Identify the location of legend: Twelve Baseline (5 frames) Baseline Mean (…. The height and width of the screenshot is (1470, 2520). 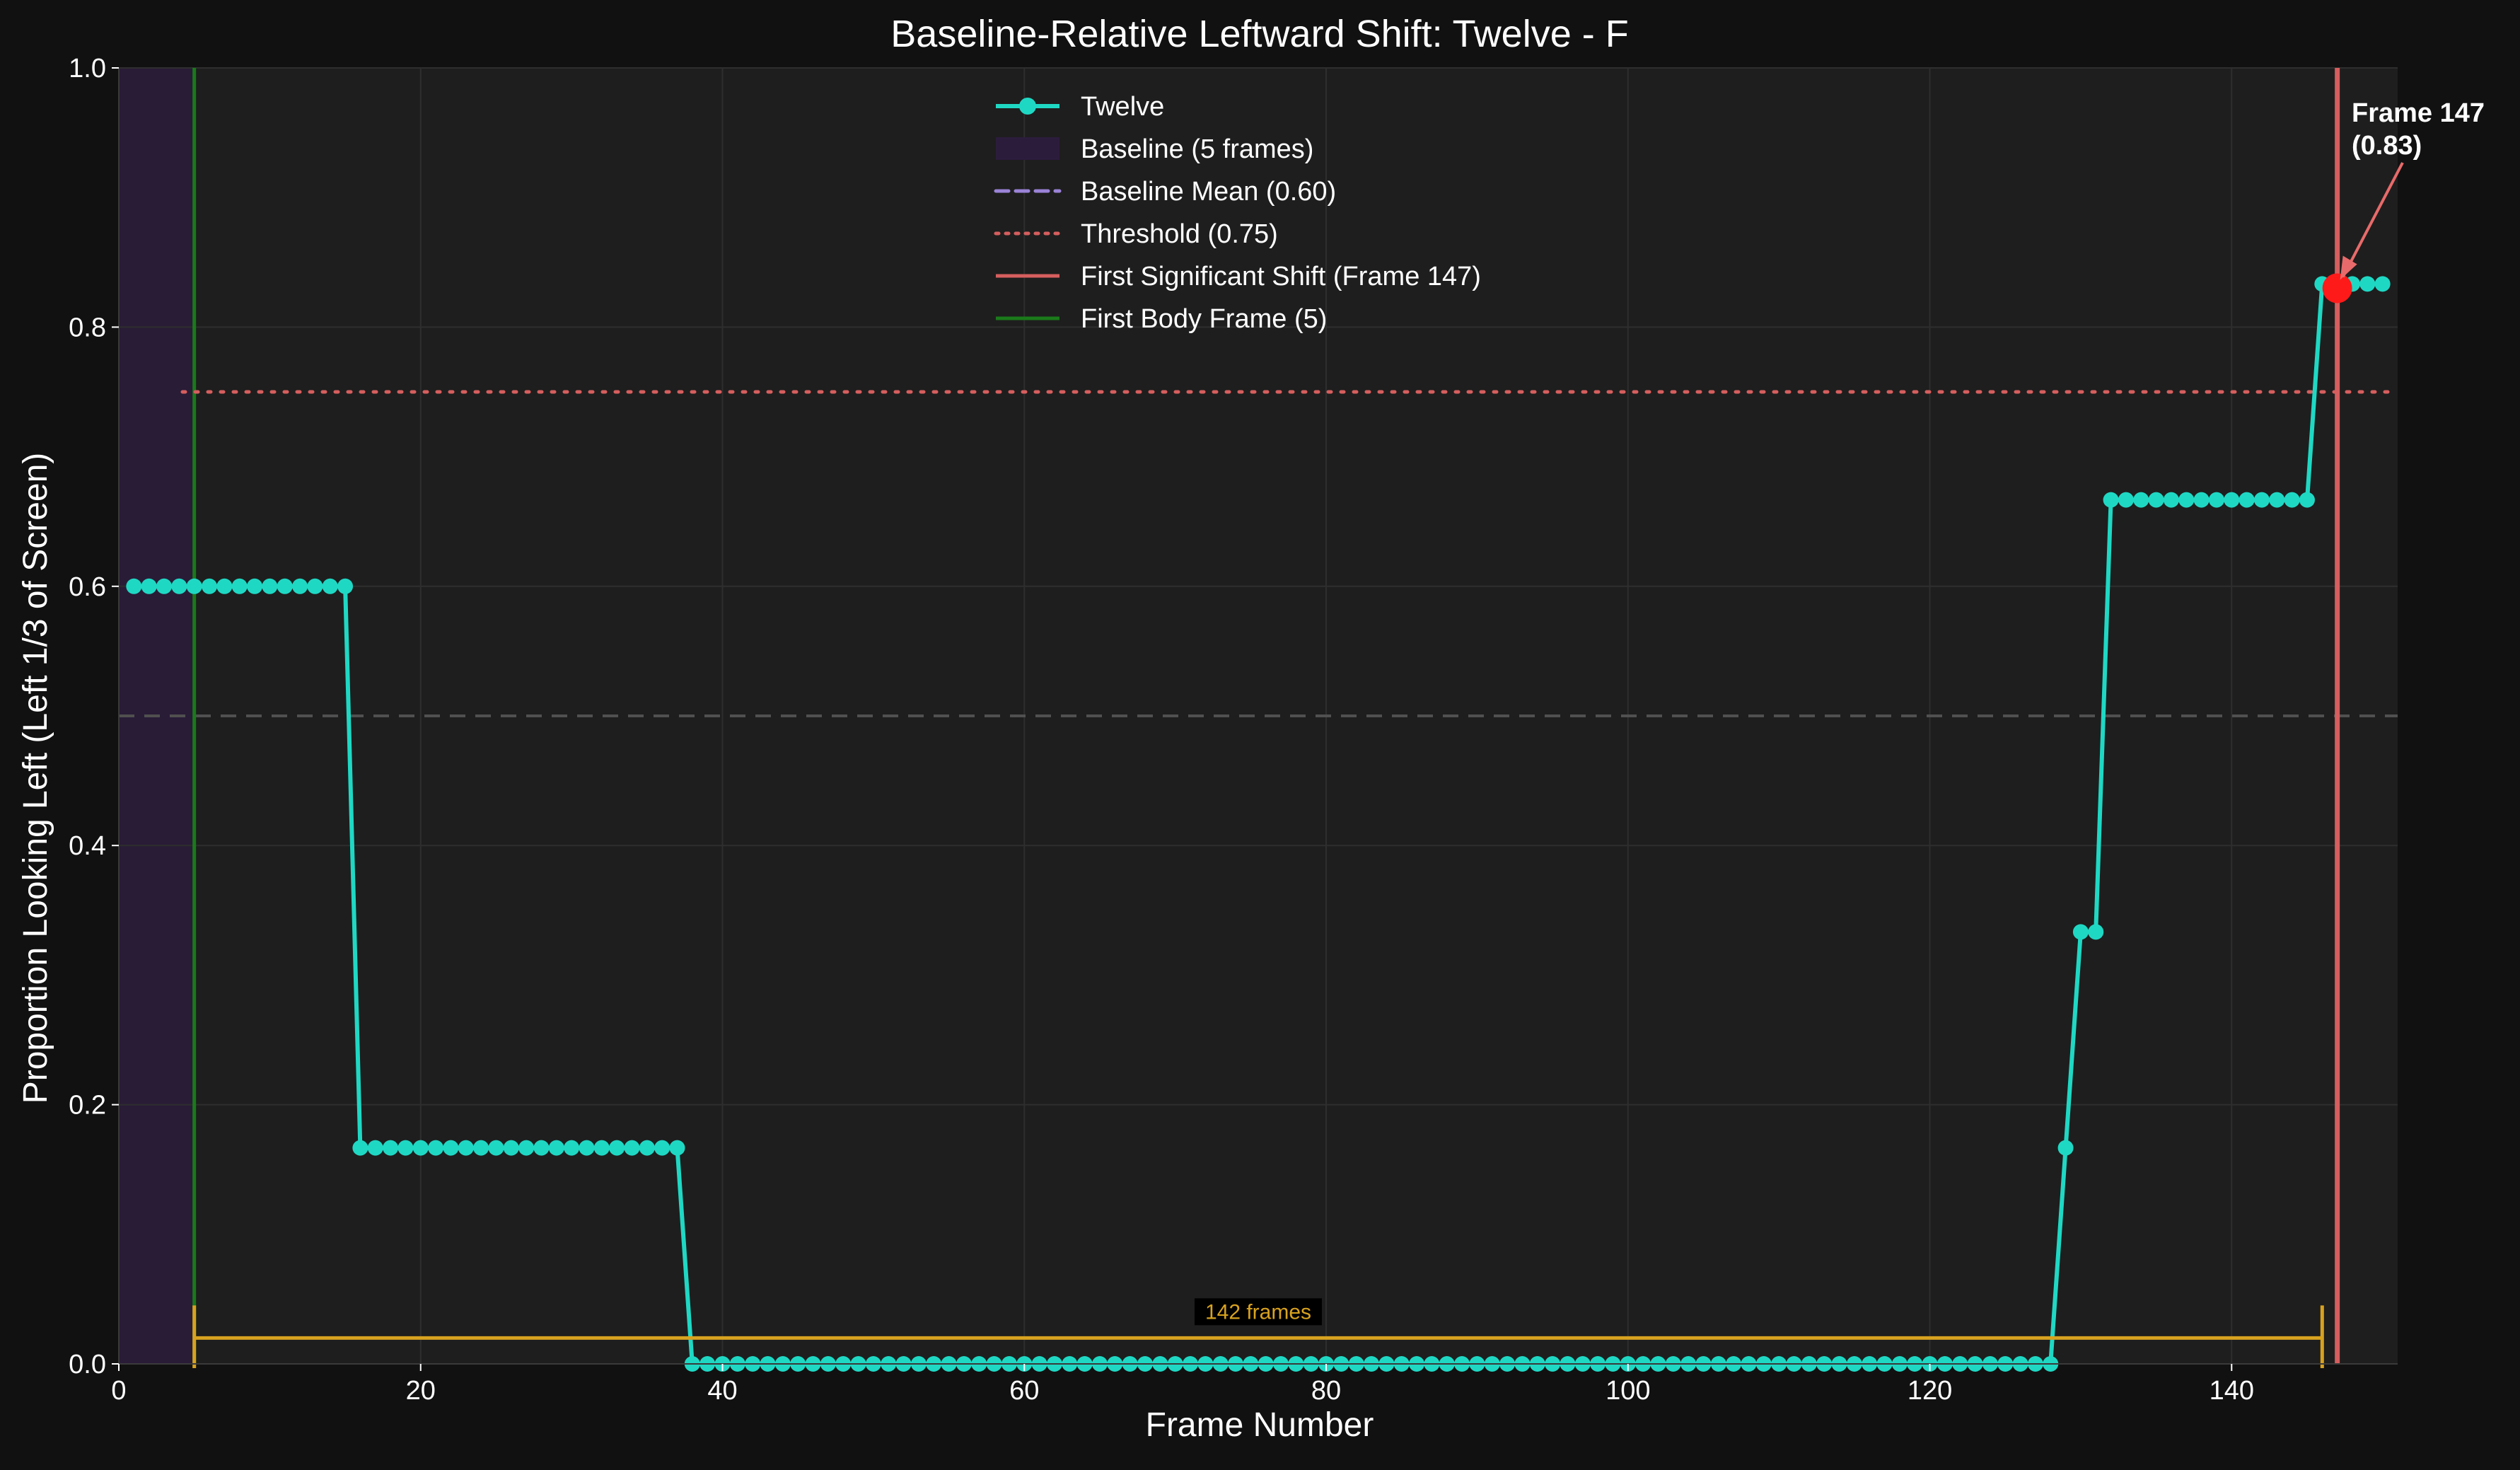
(1237, 213).